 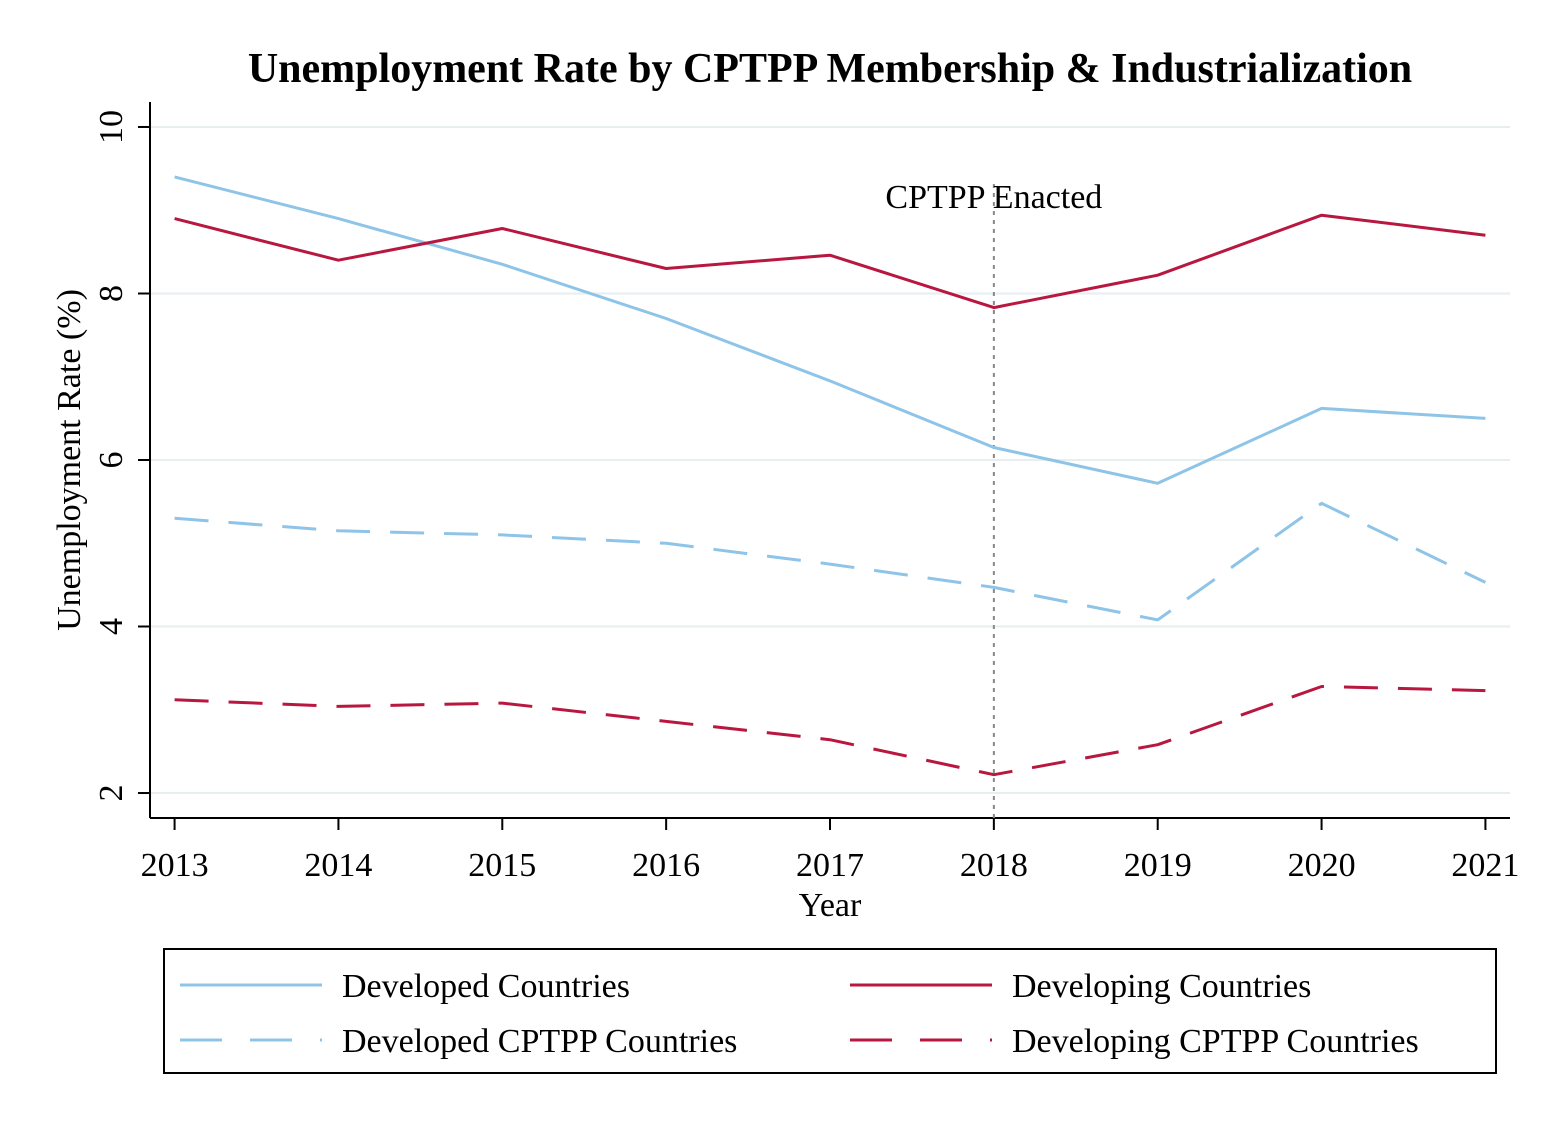 I want to click on y-ticks: 2 4 6 8 10, so click(x=121, y=456).